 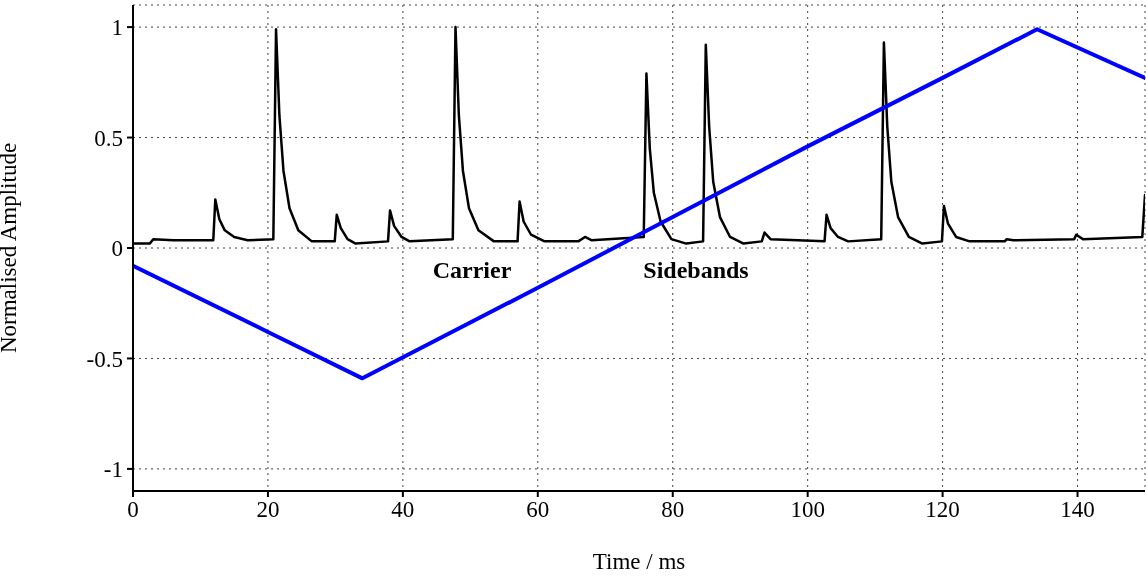 What do you see at coordinates (117, 249) in the screenshot?
I see `y-tick-label: 0` at bounding box center [117, 249].